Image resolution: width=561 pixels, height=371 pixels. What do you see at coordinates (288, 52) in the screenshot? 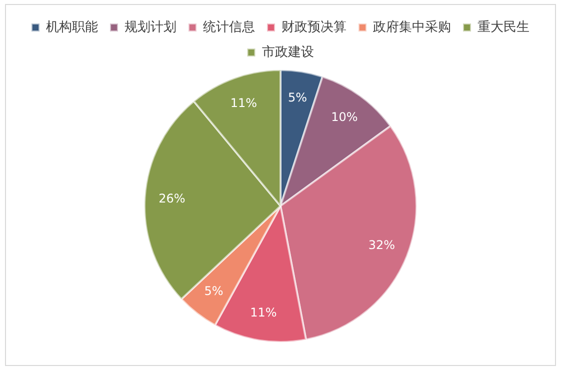
I see `legend-label: 市政建设` at bounding box center [288, 52].